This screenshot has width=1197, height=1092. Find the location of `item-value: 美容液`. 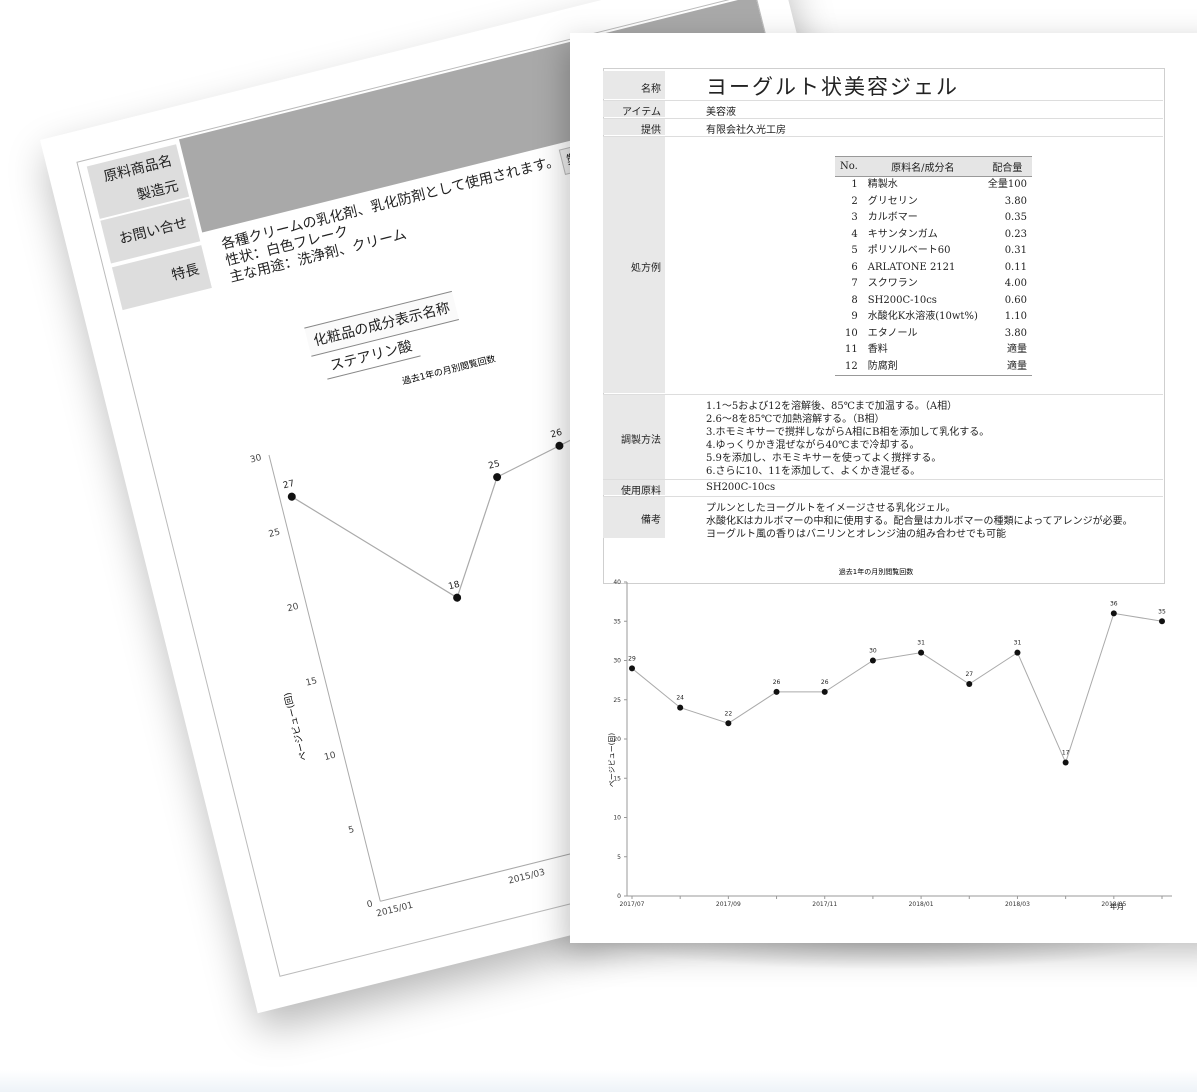

item-value: 美容液 is located at coordinates (721, 112).